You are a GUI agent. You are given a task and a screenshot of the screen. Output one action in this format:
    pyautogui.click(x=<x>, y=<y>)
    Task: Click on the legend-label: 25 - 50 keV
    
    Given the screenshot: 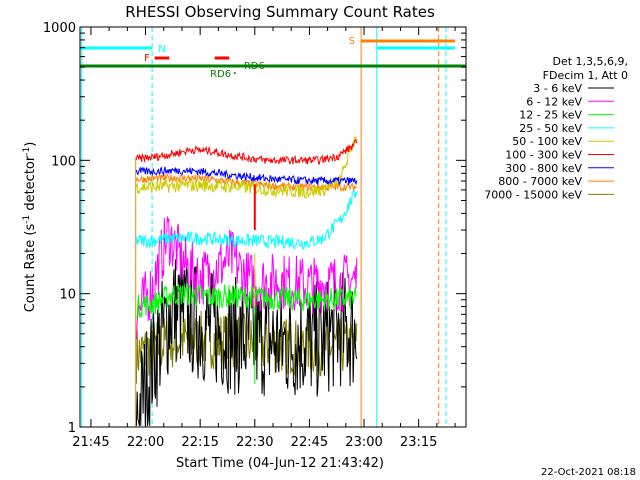 What is the action you would take?
    pyautogui.click(x=550, y=128)
    